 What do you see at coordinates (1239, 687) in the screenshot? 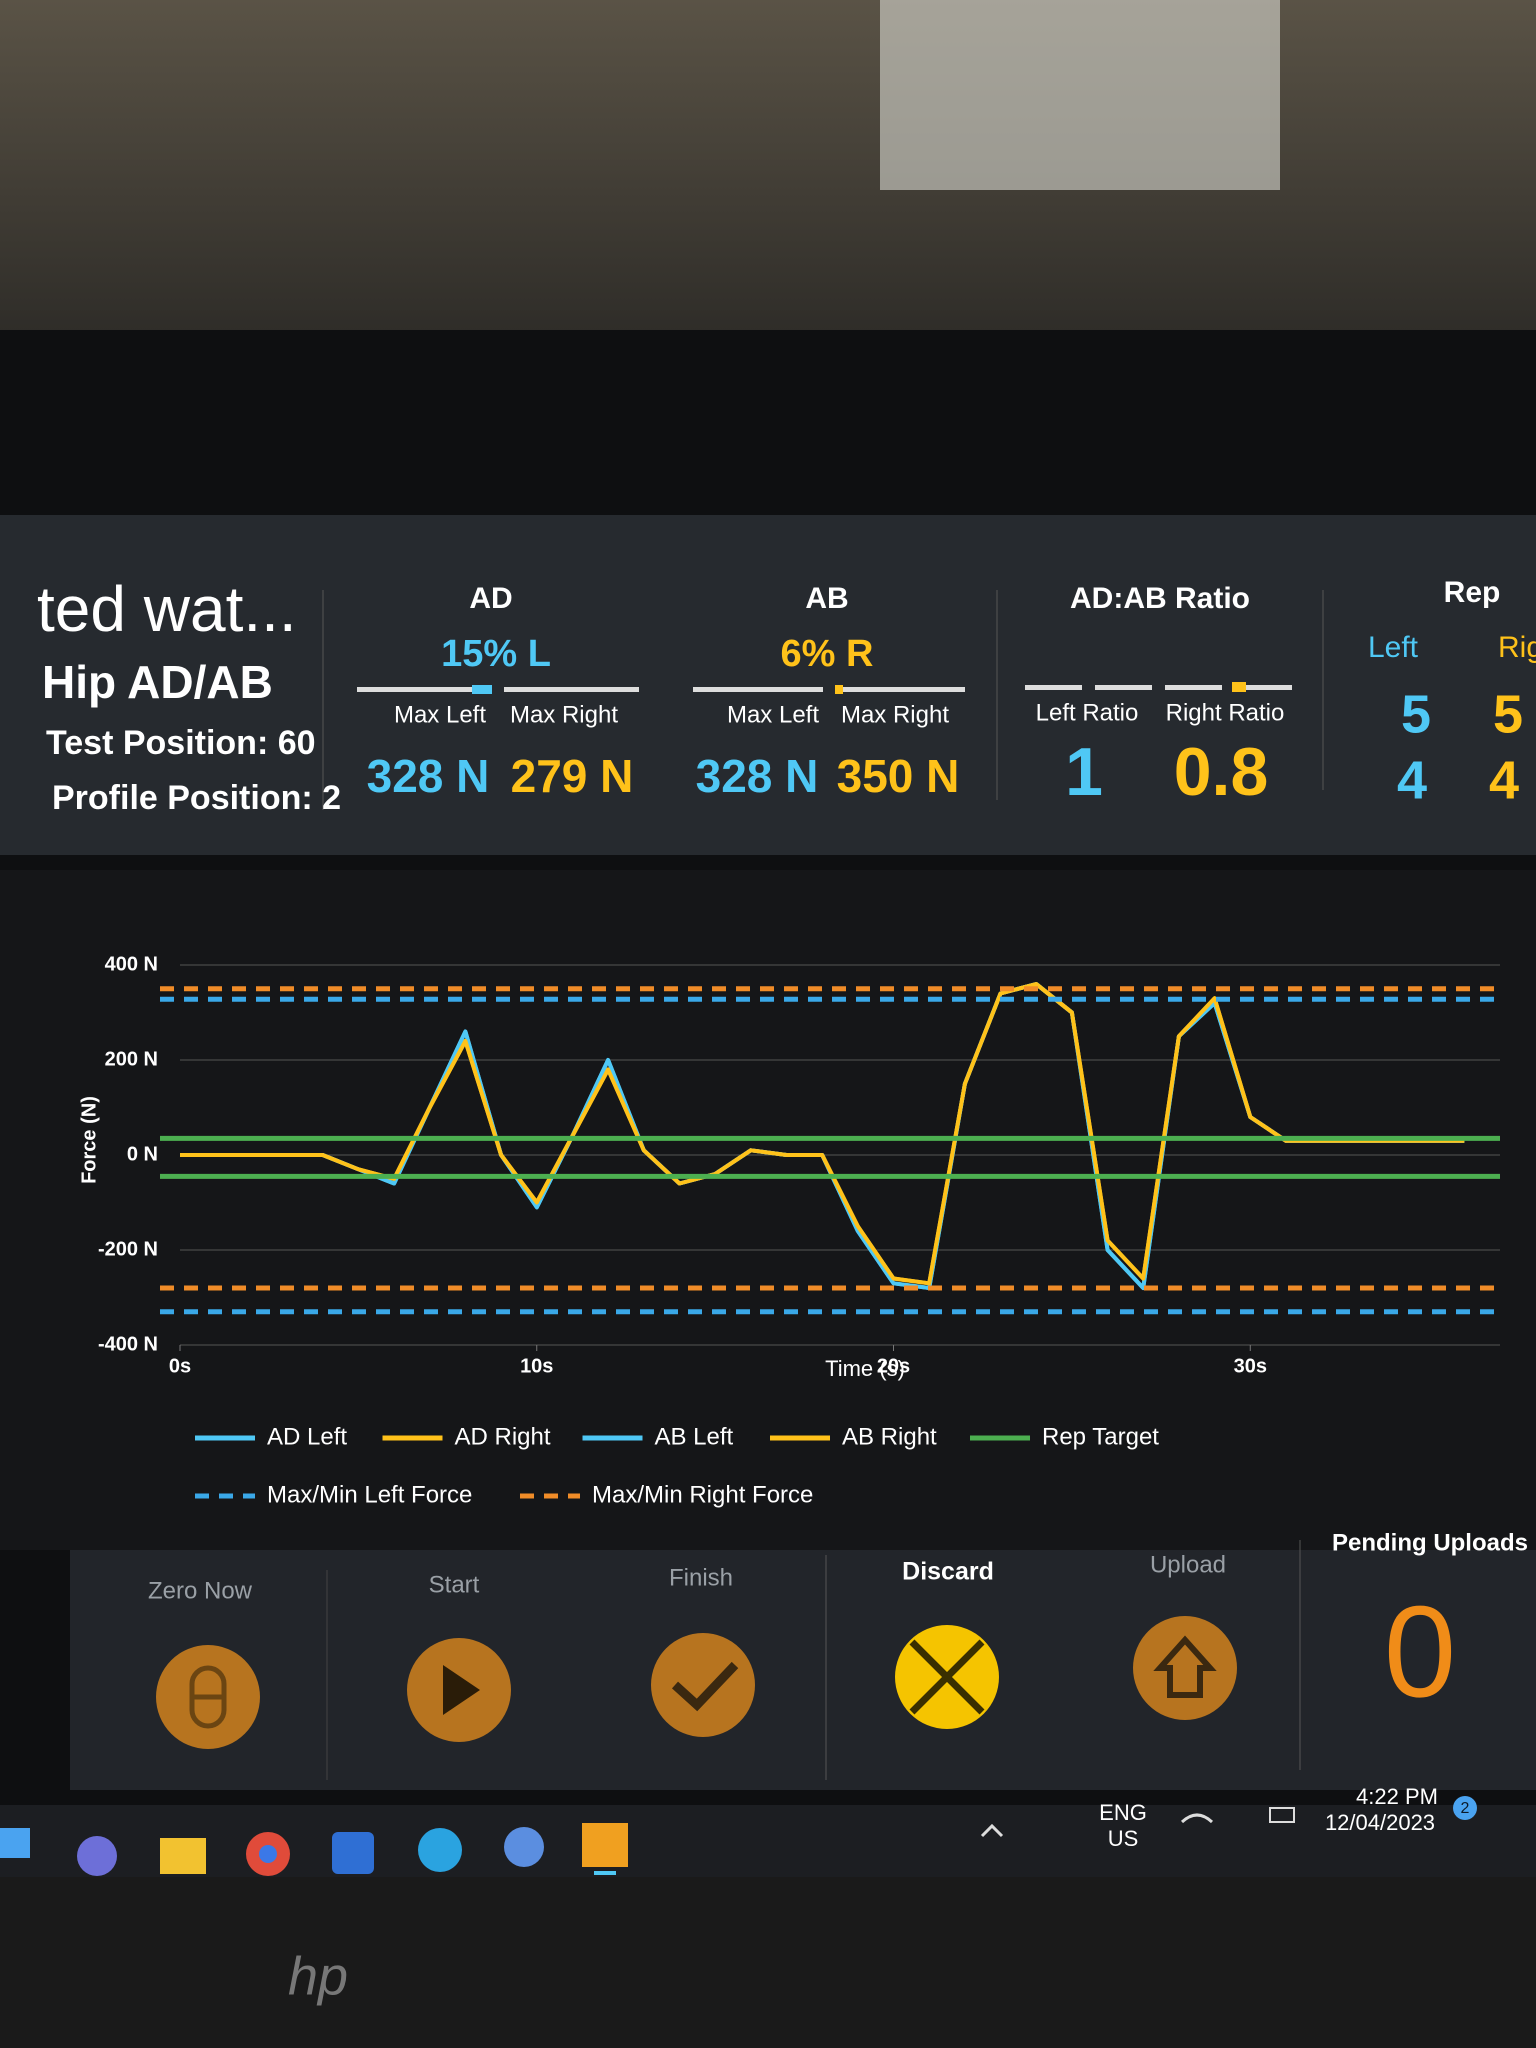
I see `ratio-marker` at bounding box center [1239, 687].